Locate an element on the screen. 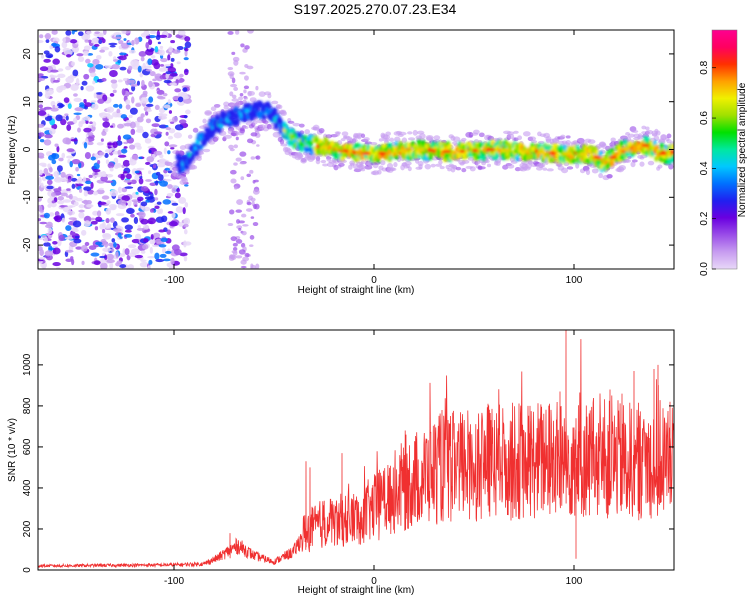  snr-ytick-label: 1000 is located at coordinates (27, 364).